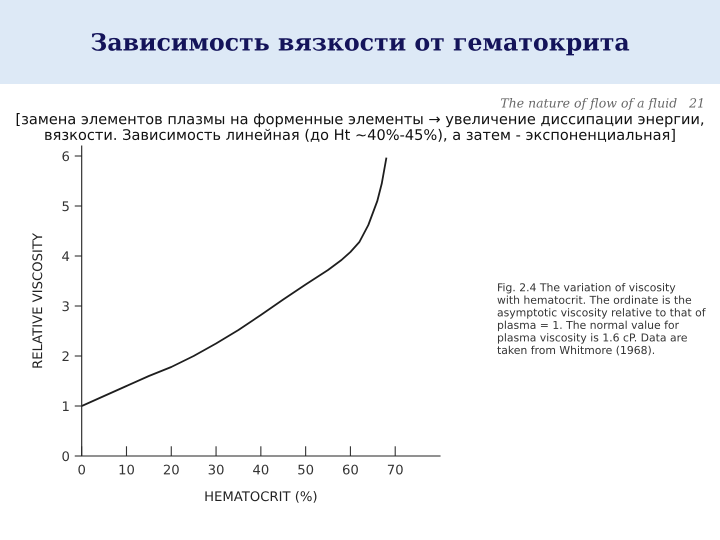  I want to click on y-tick-label: 4, so click(66, 256).